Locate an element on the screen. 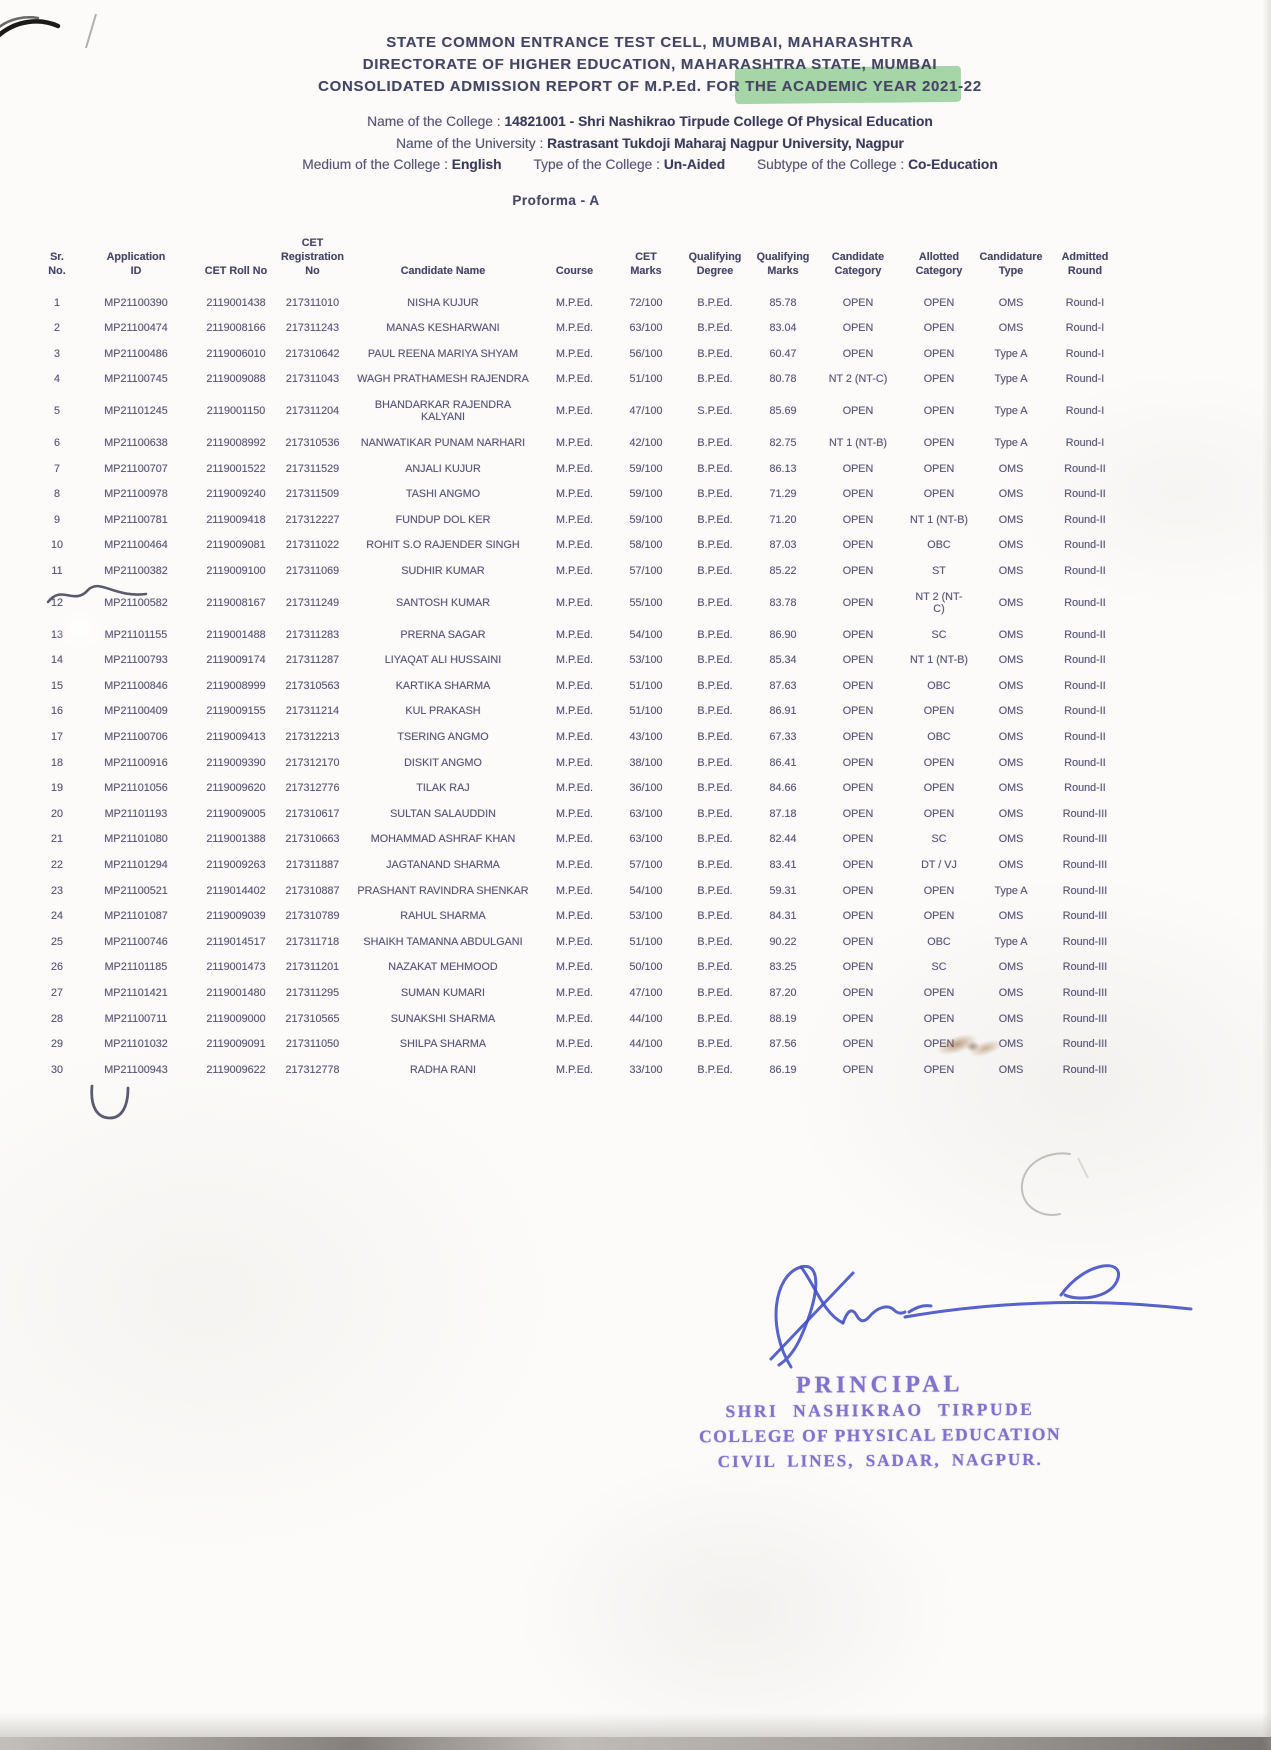 The width and height of the screenshot is (1271, 1750). column-header-admitted_round: Admitted Round is located at coordinates (1085, 264).